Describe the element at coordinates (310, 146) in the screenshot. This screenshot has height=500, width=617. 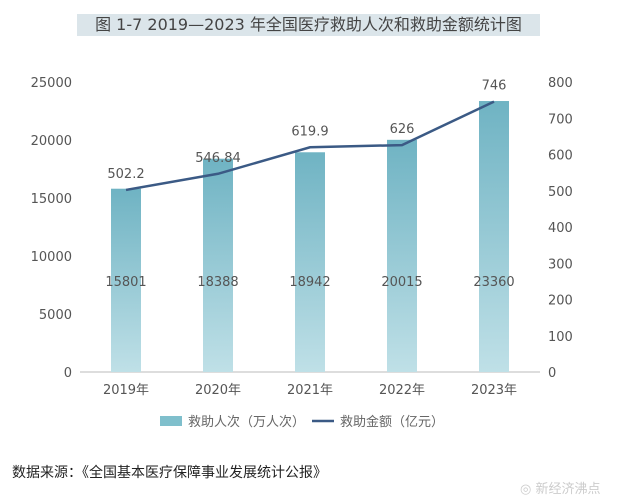
I see `line-series` at that location.